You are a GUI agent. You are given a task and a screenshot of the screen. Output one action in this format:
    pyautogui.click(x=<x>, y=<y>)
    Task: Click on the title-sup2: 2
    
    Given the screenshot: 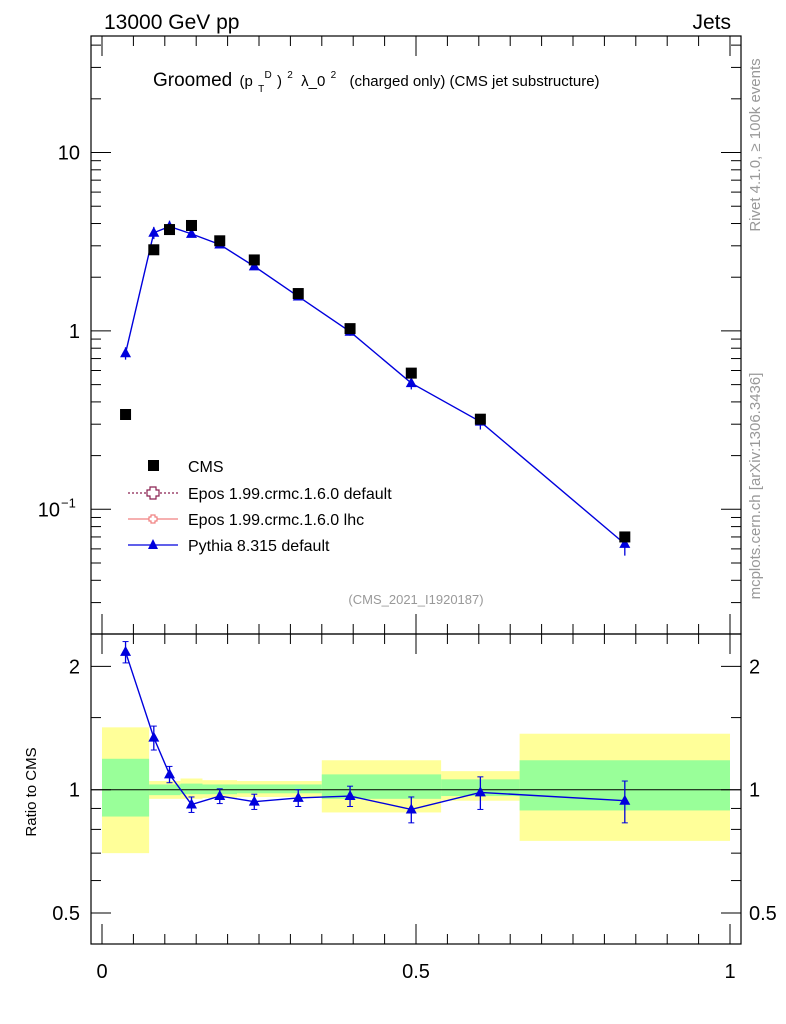 What is the action you would take?
    pyautogui.click(x=290, y=75)
    